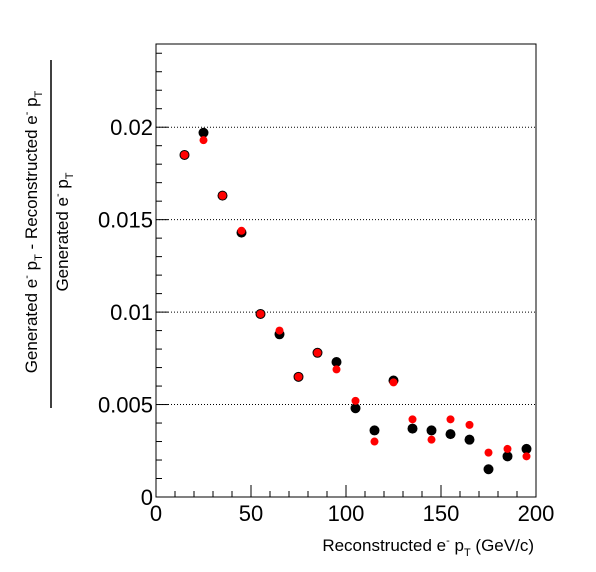  I want to click on y-axis-title-denominator: Generated e- pT, so click(64, 231).